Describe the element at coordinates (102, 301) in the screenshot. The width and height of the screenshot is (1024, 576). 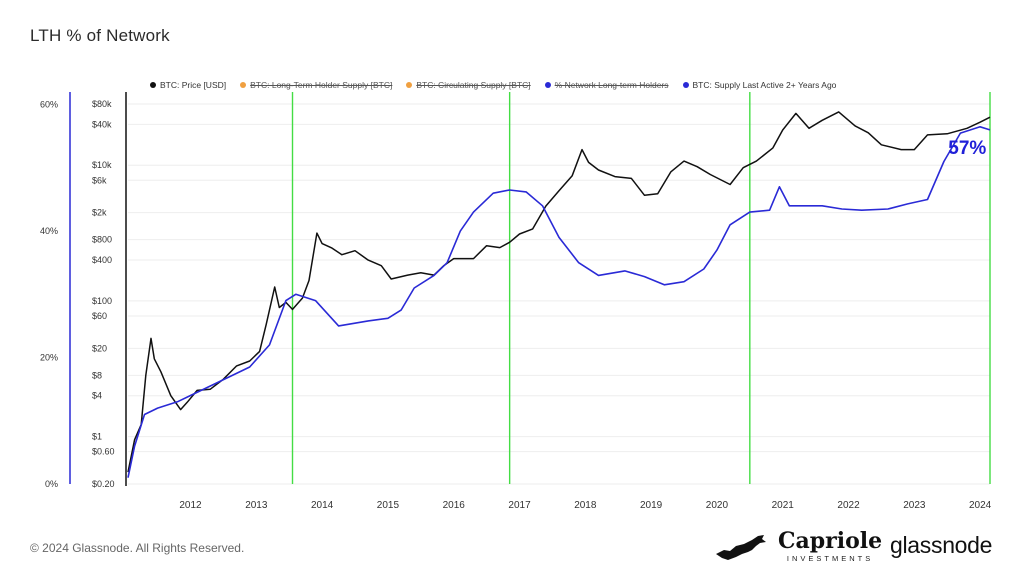
I see `price-axis-tick-label: $100` at that location.